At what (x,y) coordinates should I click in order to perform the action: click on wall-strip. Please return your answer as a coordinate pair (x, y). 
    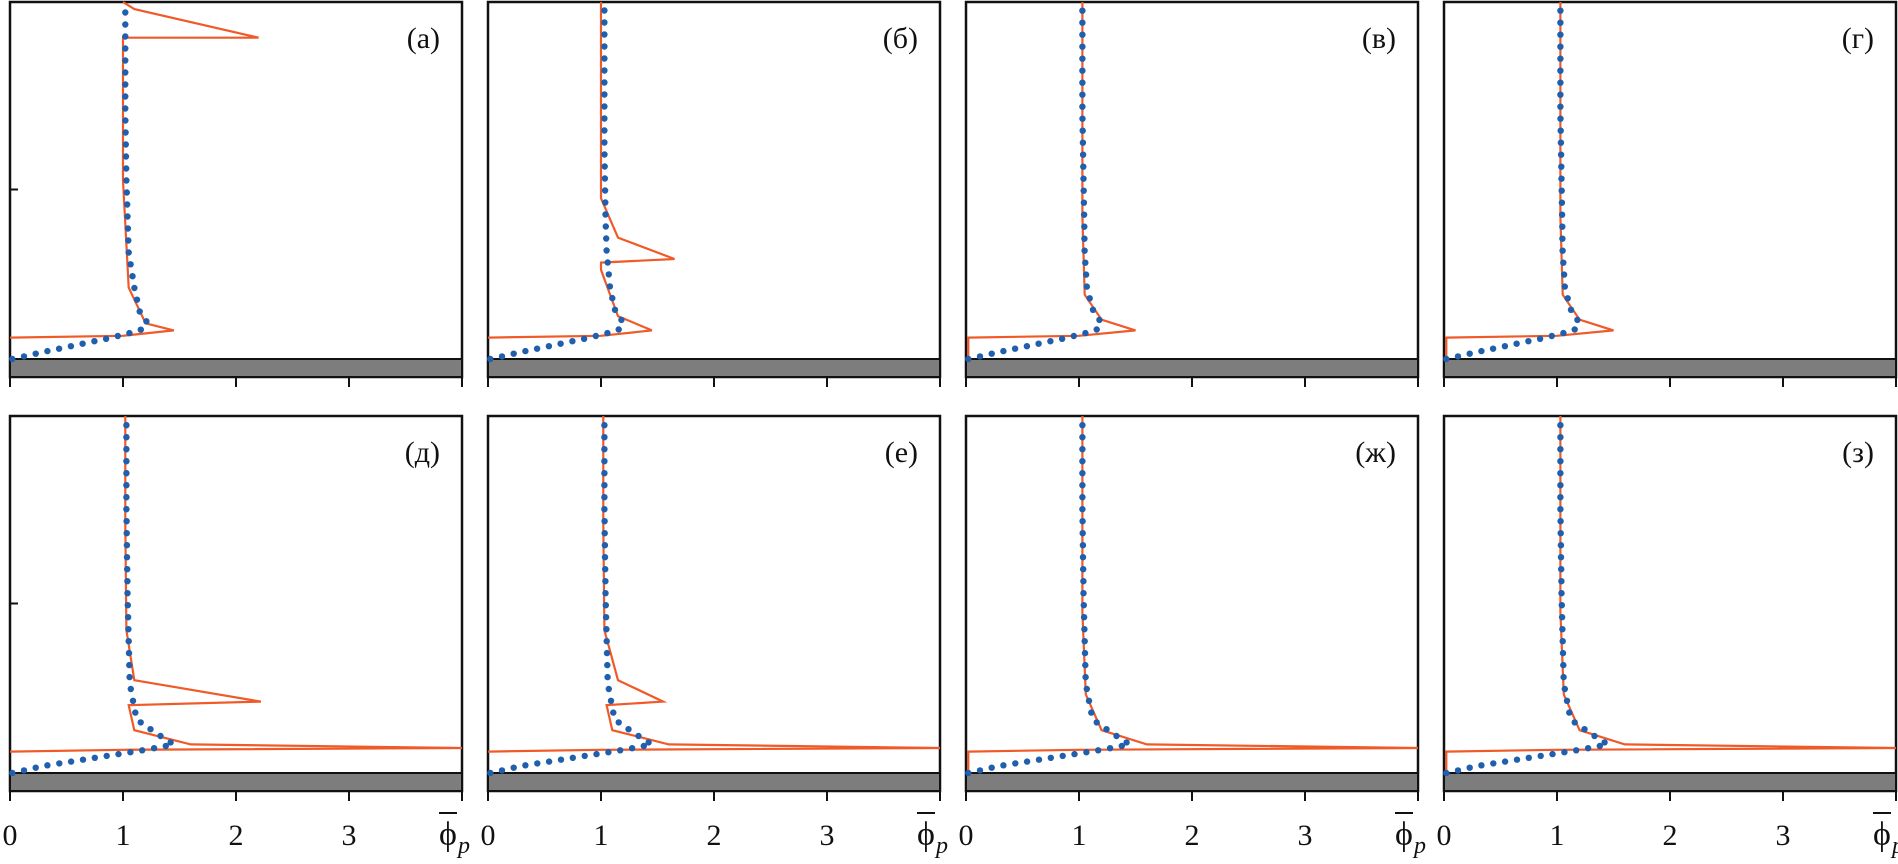
    Looking at the image, I should click on (1192, 782).